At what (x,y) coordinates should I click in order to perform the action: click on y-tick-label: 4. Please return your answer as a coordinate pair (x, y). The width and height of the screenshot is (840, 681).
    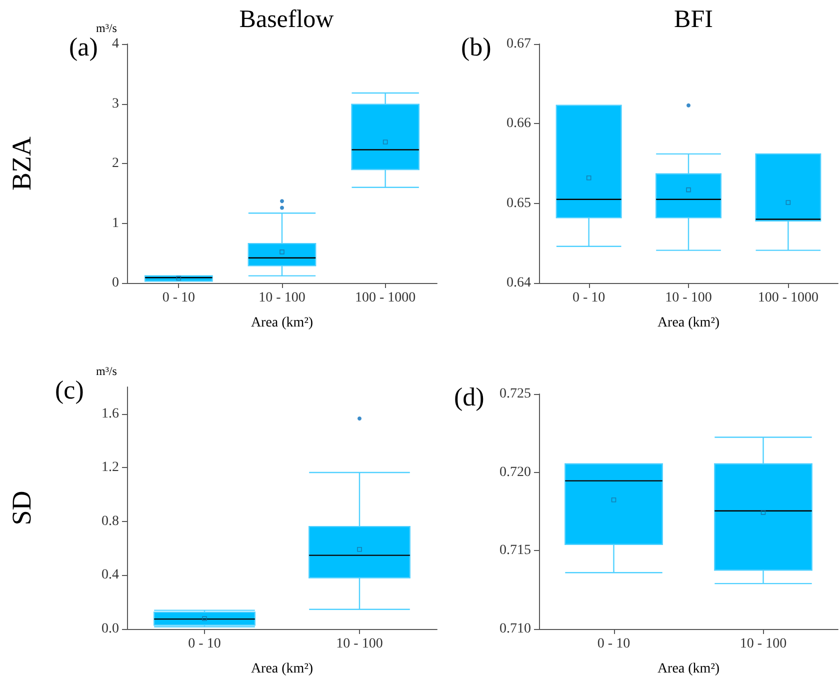
    Looking at the image, I should click on (115, 44).